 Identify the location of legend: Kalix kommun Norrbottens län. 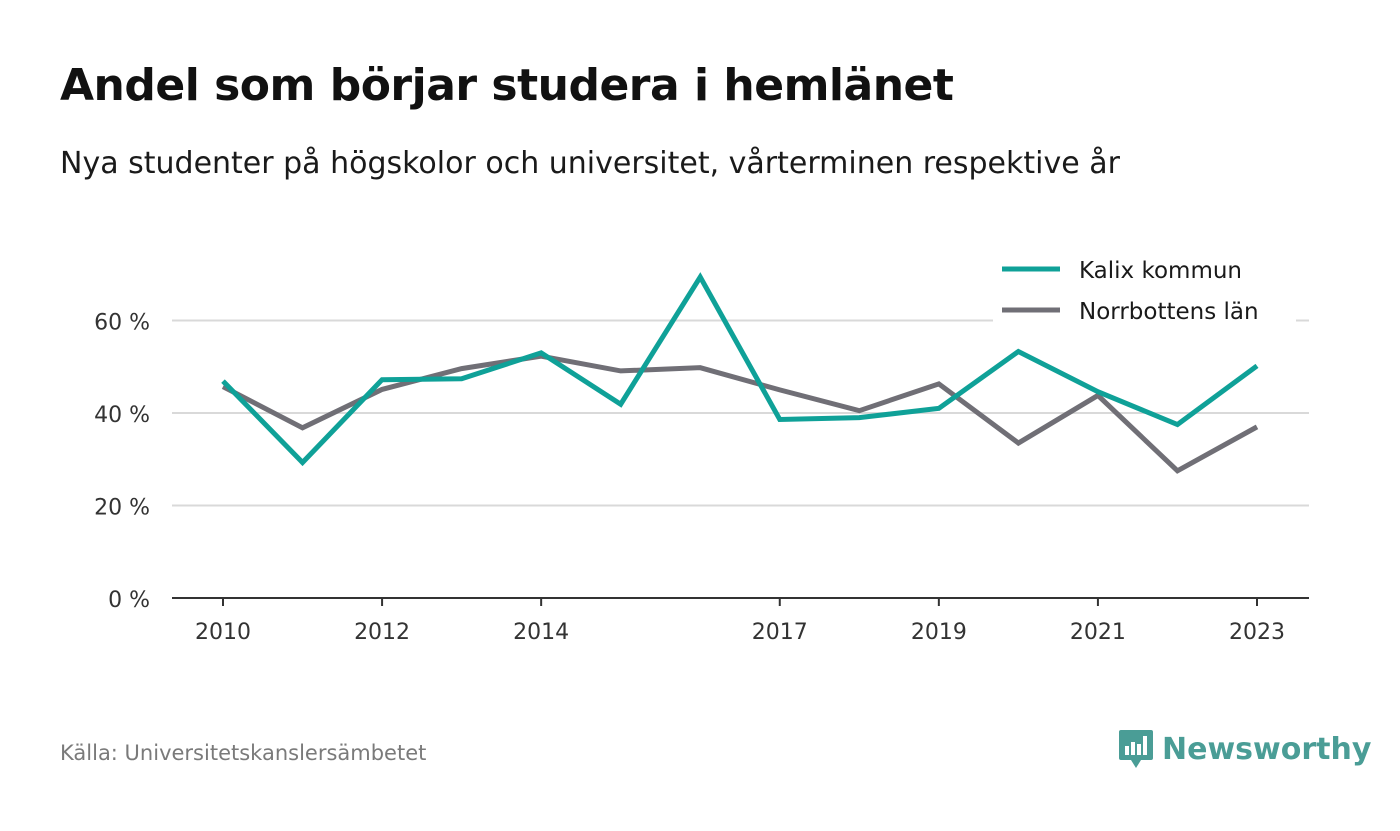
(1144, 295).